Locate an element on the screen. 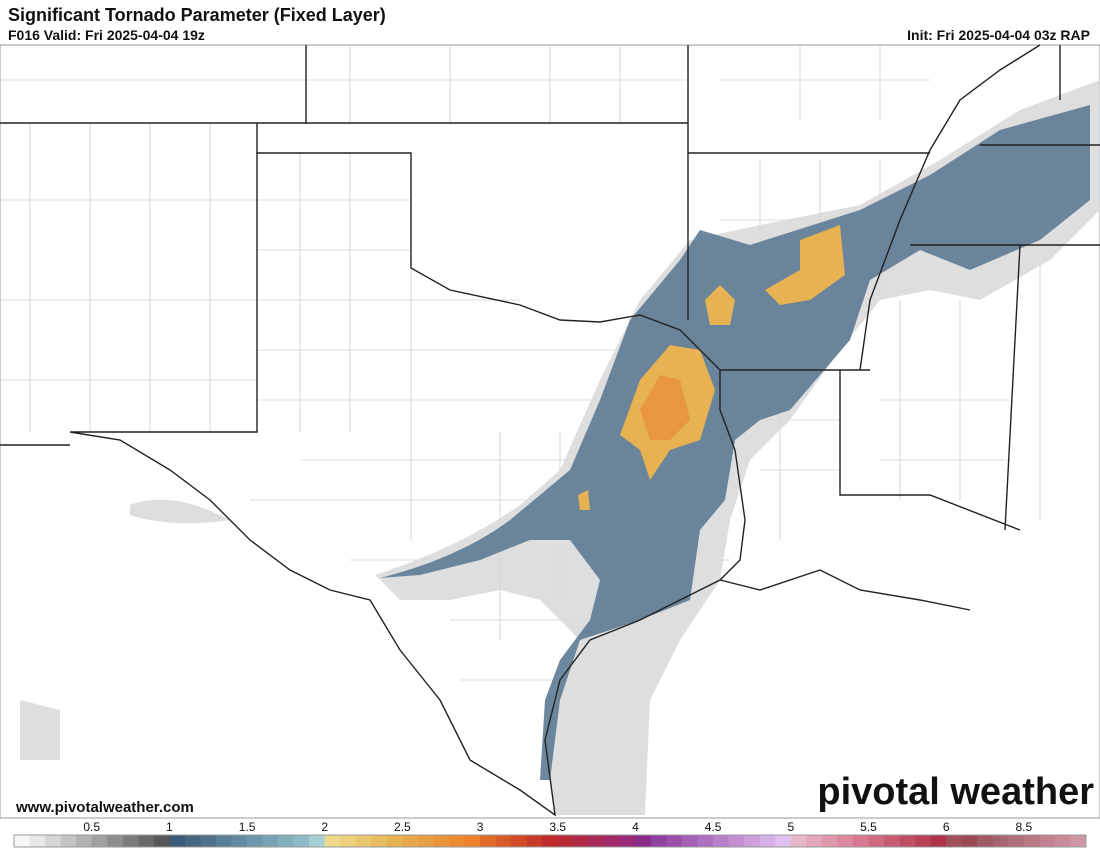  colorbar-label: 1.5 is located at coordinates (247, 827).